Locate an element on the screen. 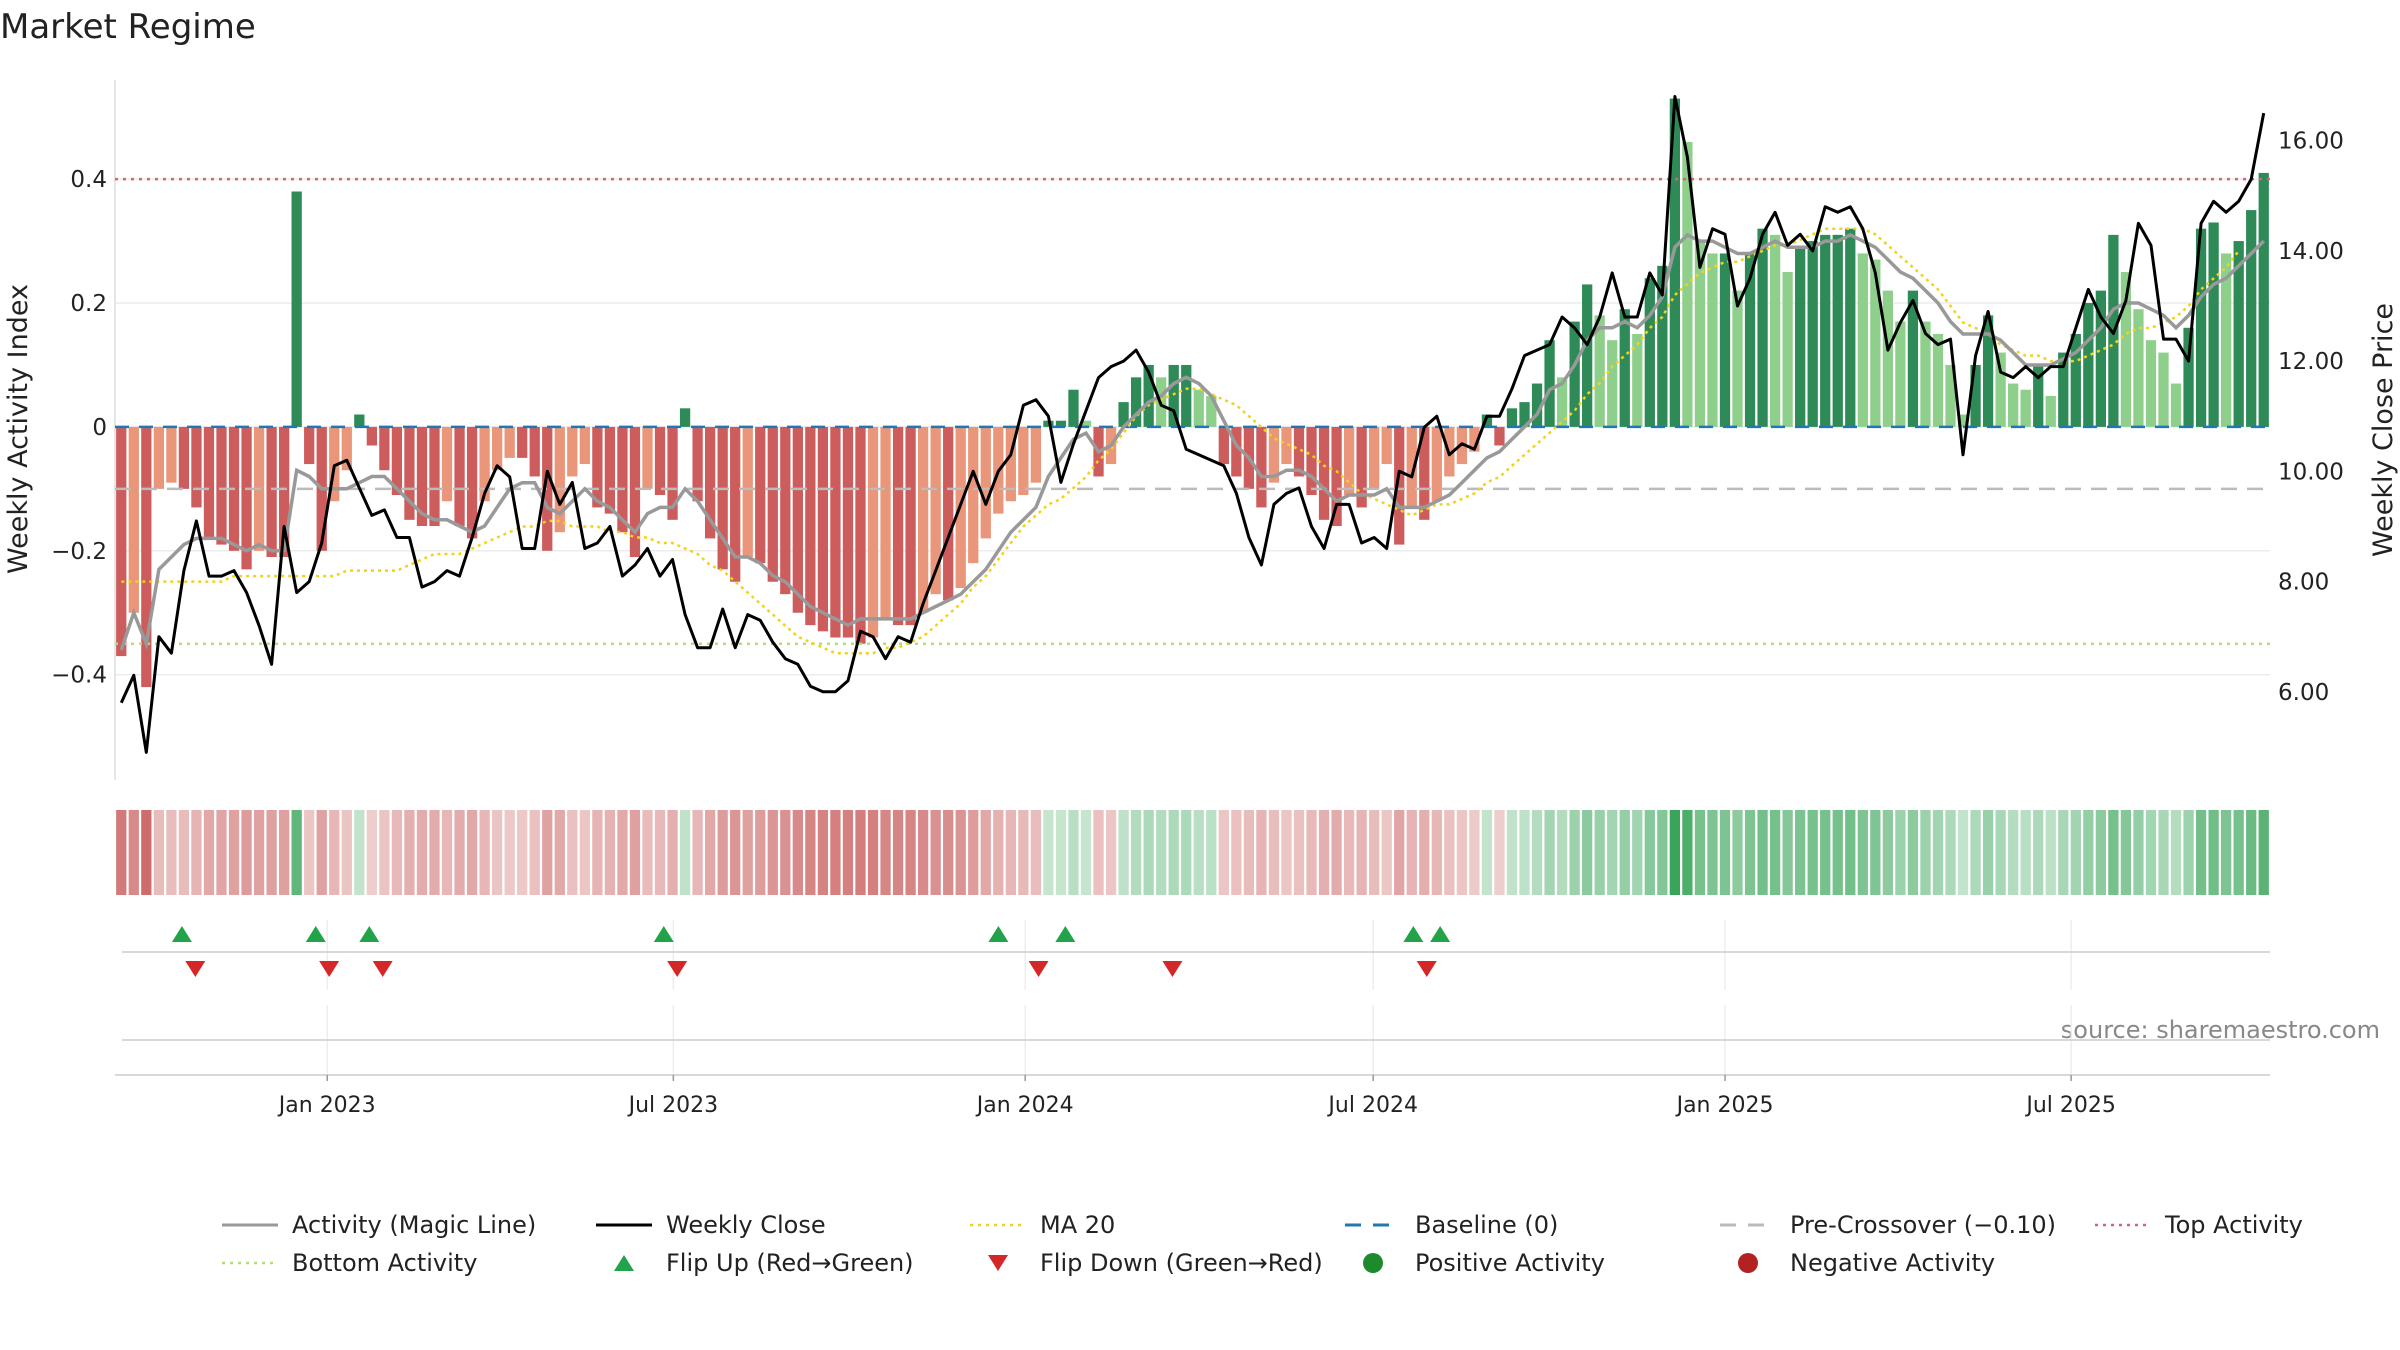  legend-label: Flip Down (Green→Red) is located at coordinates (1181, 1263).